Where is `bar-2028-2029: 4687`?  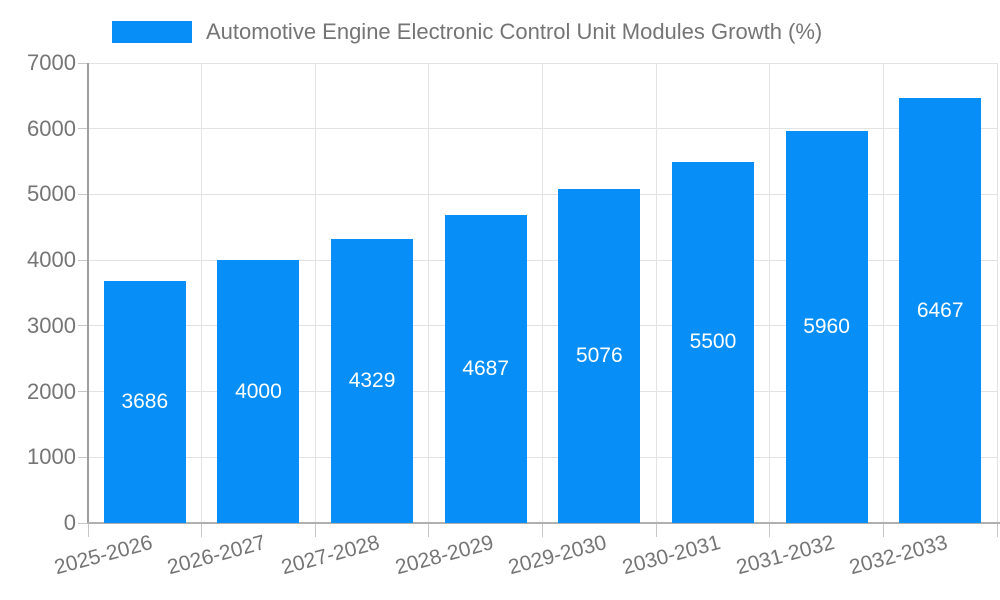 bar-2028-2029: 4687 is located at coordinates (485, 368).